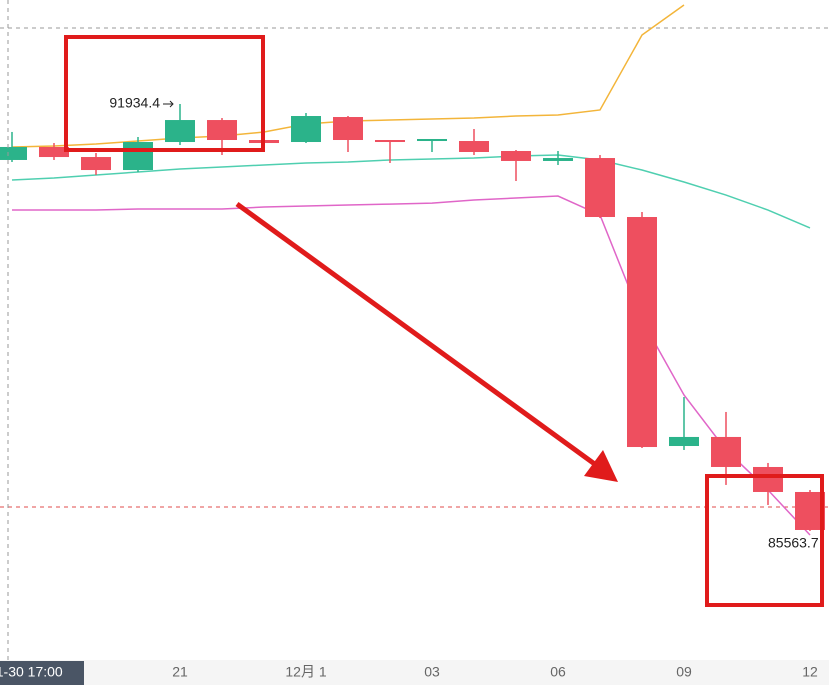  Describe the element at coordinates (558, 672) in the screenshot. I see `x-tick-label: 06` at that location.